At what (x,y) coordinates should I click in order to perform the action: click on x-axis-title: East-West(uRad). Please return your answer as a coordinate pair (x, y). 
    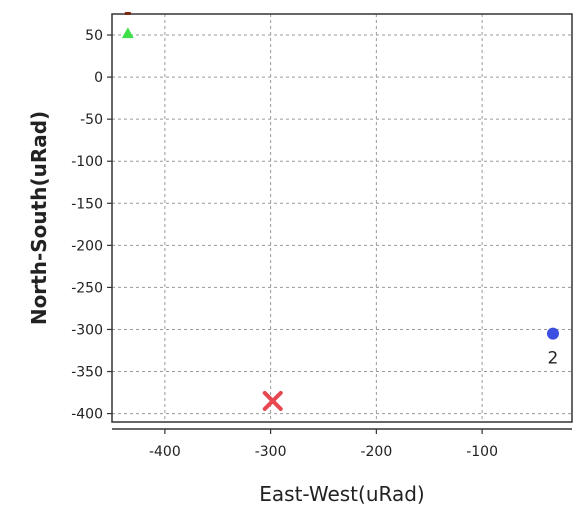
    Looking at the image, I should click on (341, 494).